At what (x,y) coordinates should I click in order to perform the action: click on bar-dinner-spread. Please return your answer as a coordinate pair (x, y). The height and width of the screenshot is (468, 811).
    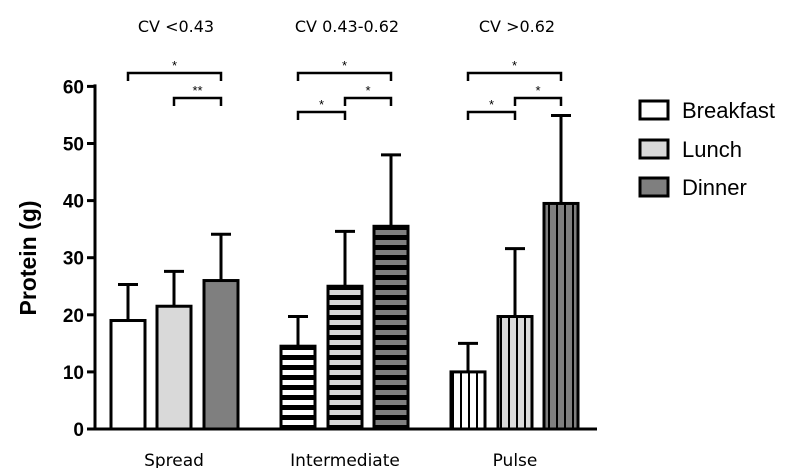
    Looking at the image, I should click on (221, 355).